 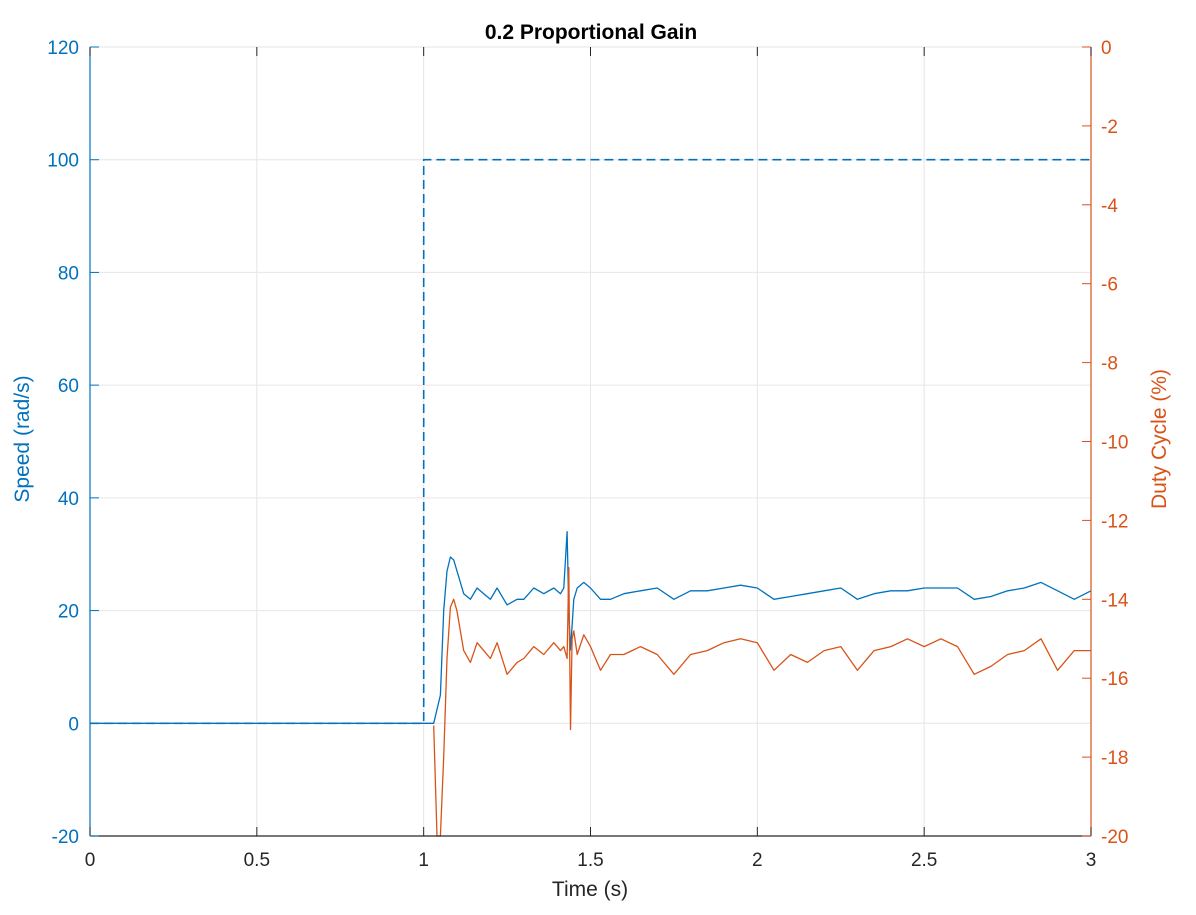 I want to click on right-y-axis-label: Duty Cycle (%), so click(x=1159, y=439).